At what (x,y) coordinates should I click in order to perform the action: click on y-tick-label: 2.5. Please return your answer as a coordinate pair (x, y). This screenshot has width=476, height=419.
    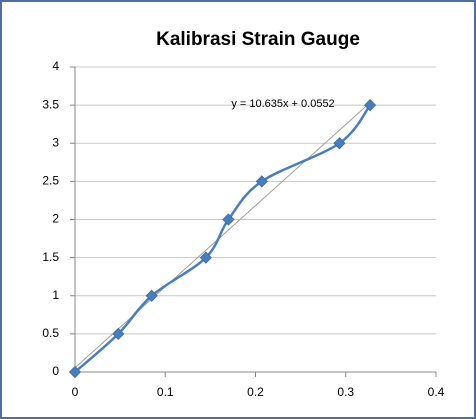
    Looking at the image, I should click on (50, 181).